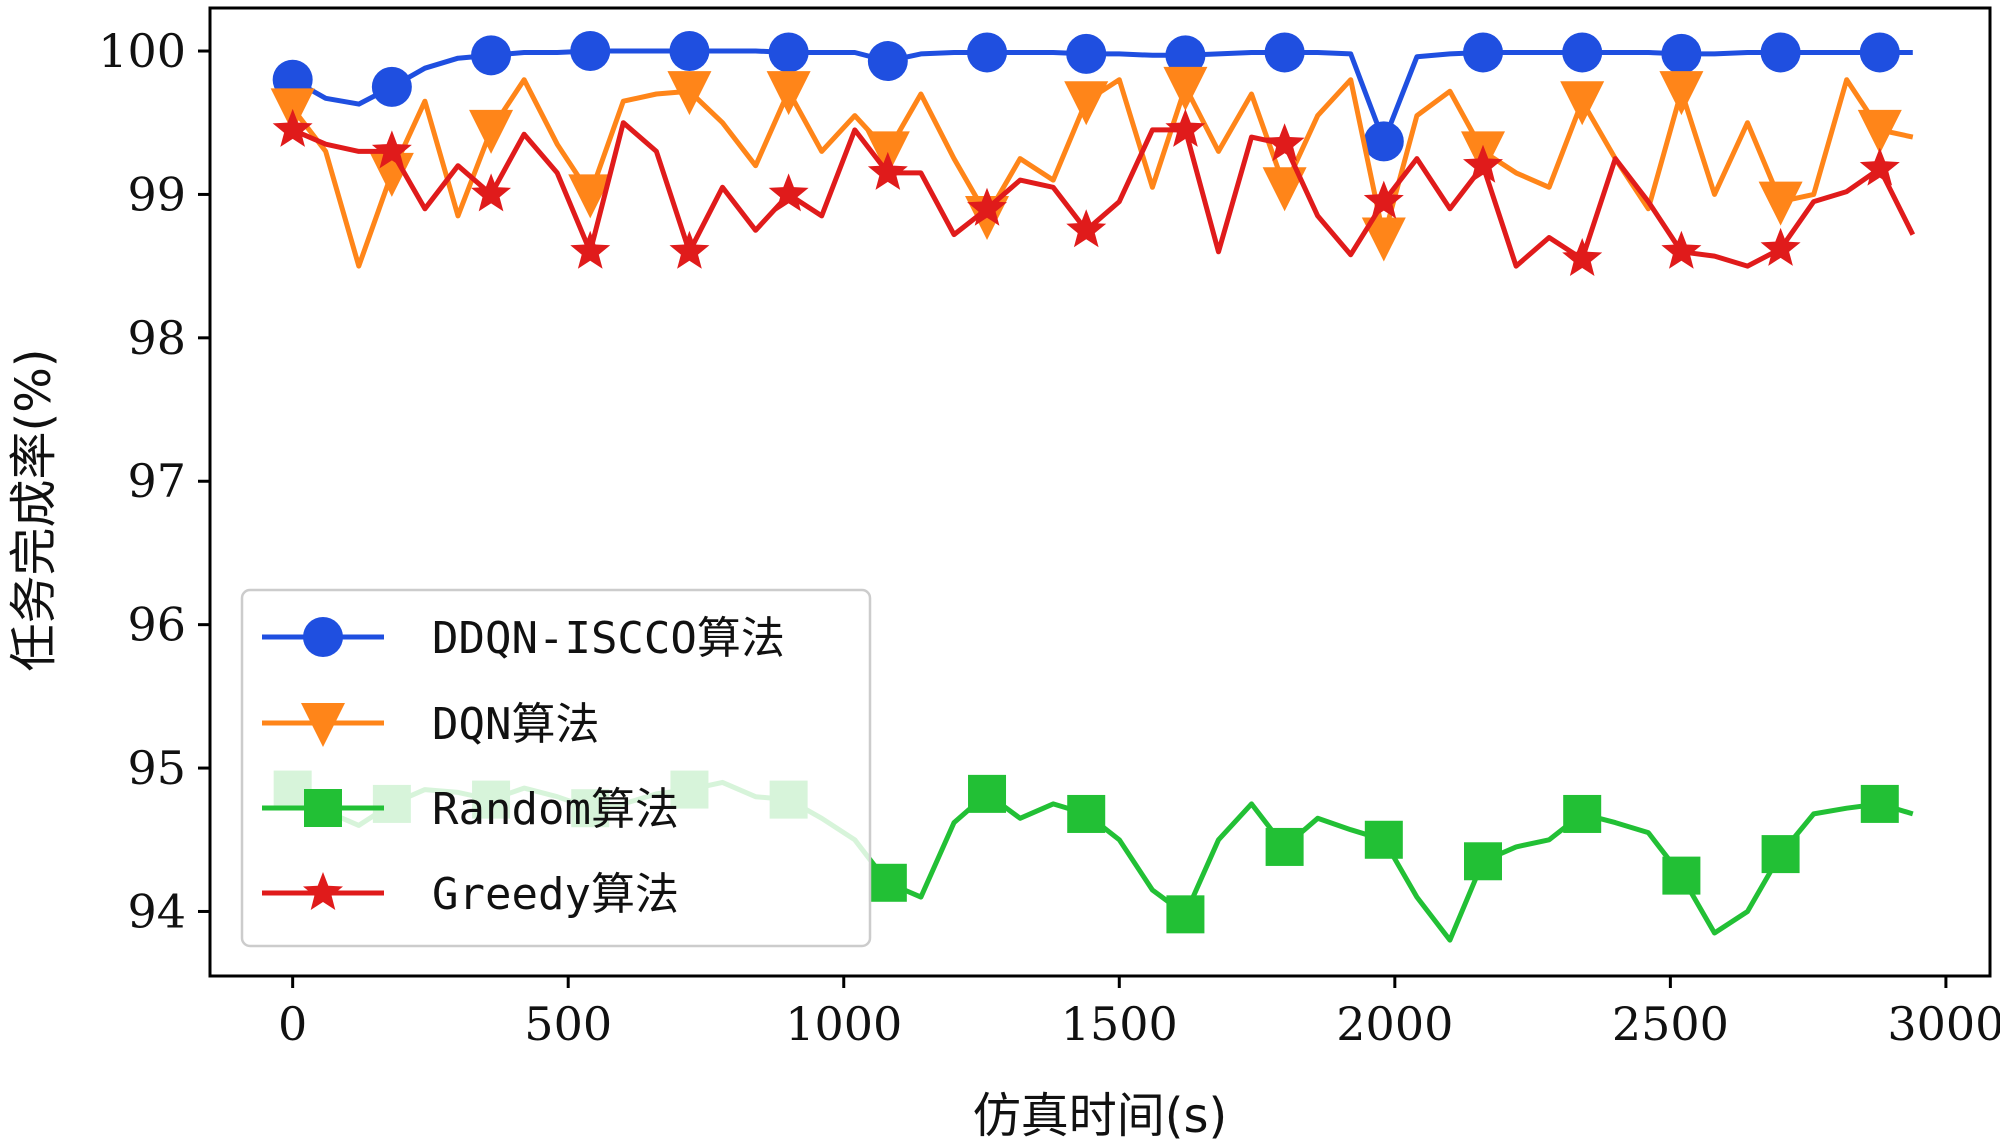 The image size is (2000, 1146). I want to click on x-tick-label: 3000, so click(1943, 1024).